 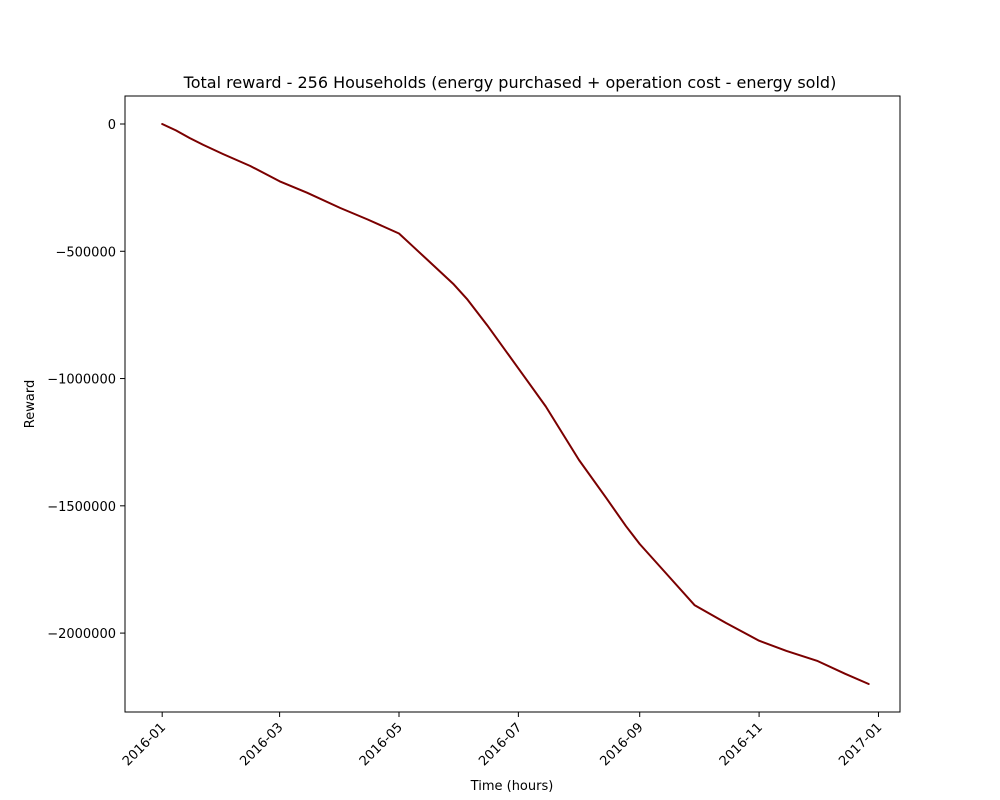 I want to click on y-axis: 0 −500000 −1000000 −1500000 −2000000, so click(x=86, y=380).